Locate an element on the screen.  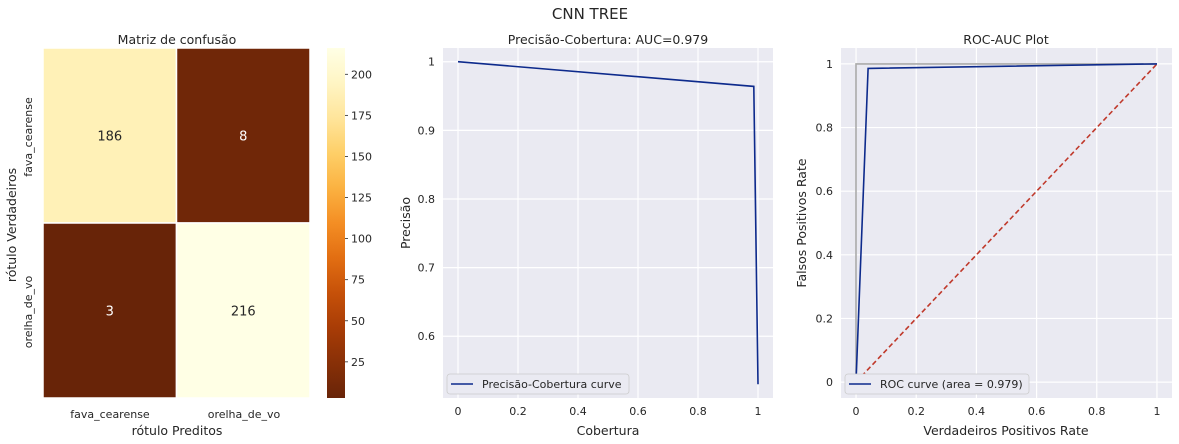
pr-legend-box is located at coordinates (538, 384).